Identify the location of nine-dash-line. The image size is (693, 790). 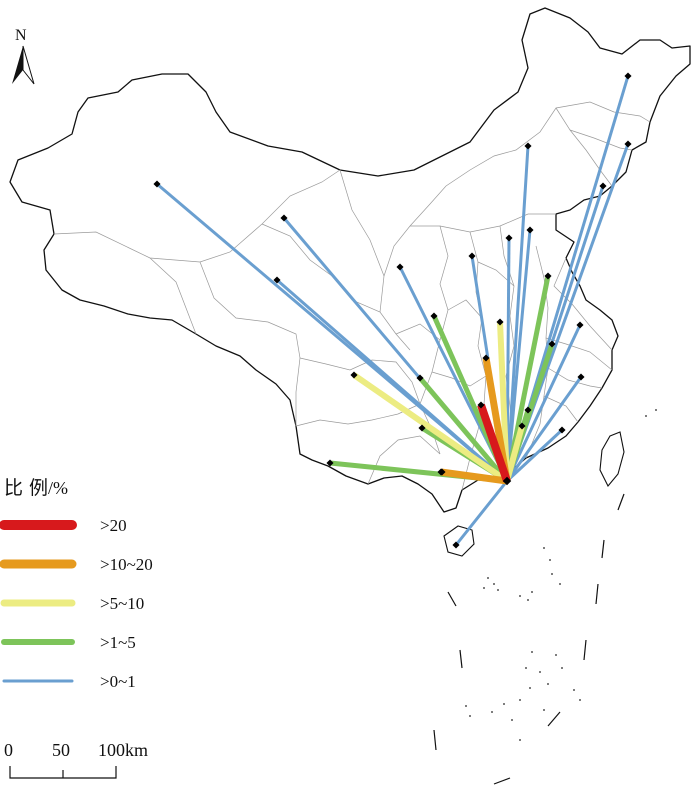
(529, 639).